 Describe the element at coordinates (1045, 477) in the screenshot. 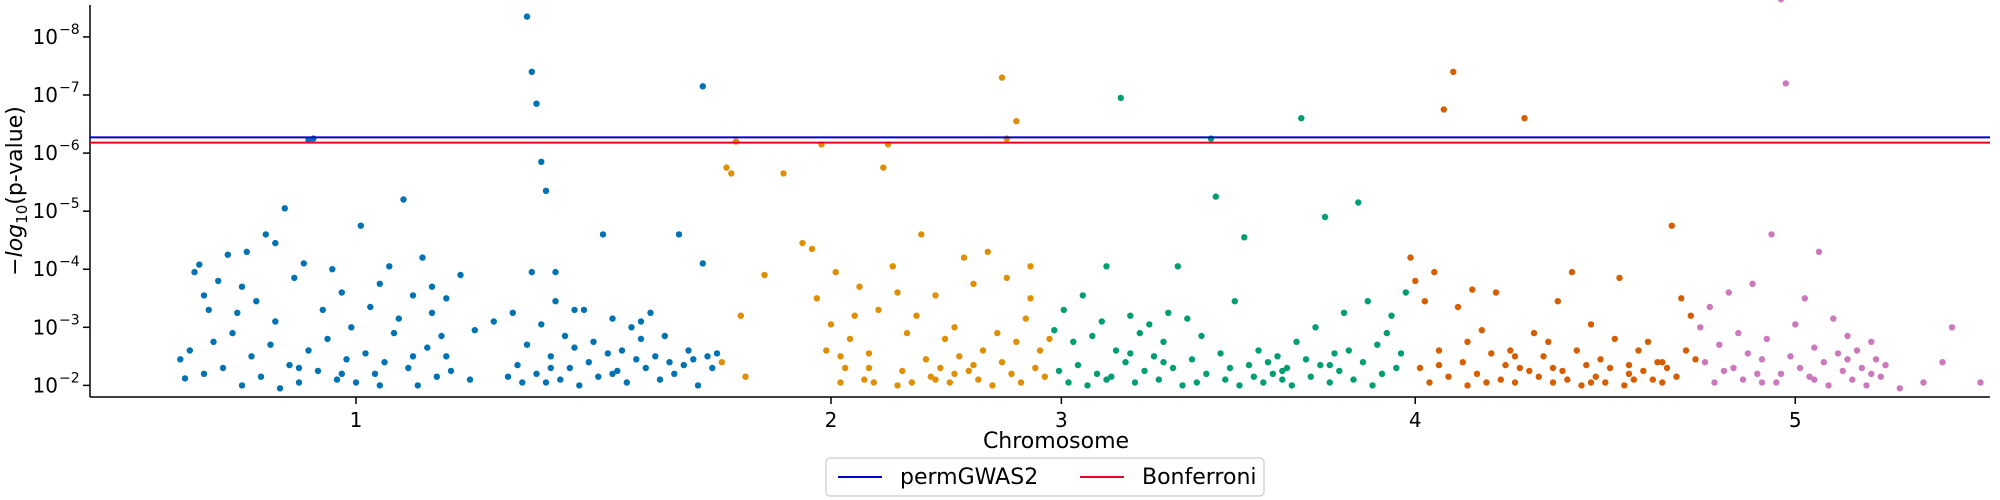

I see `legend-box` at that location.